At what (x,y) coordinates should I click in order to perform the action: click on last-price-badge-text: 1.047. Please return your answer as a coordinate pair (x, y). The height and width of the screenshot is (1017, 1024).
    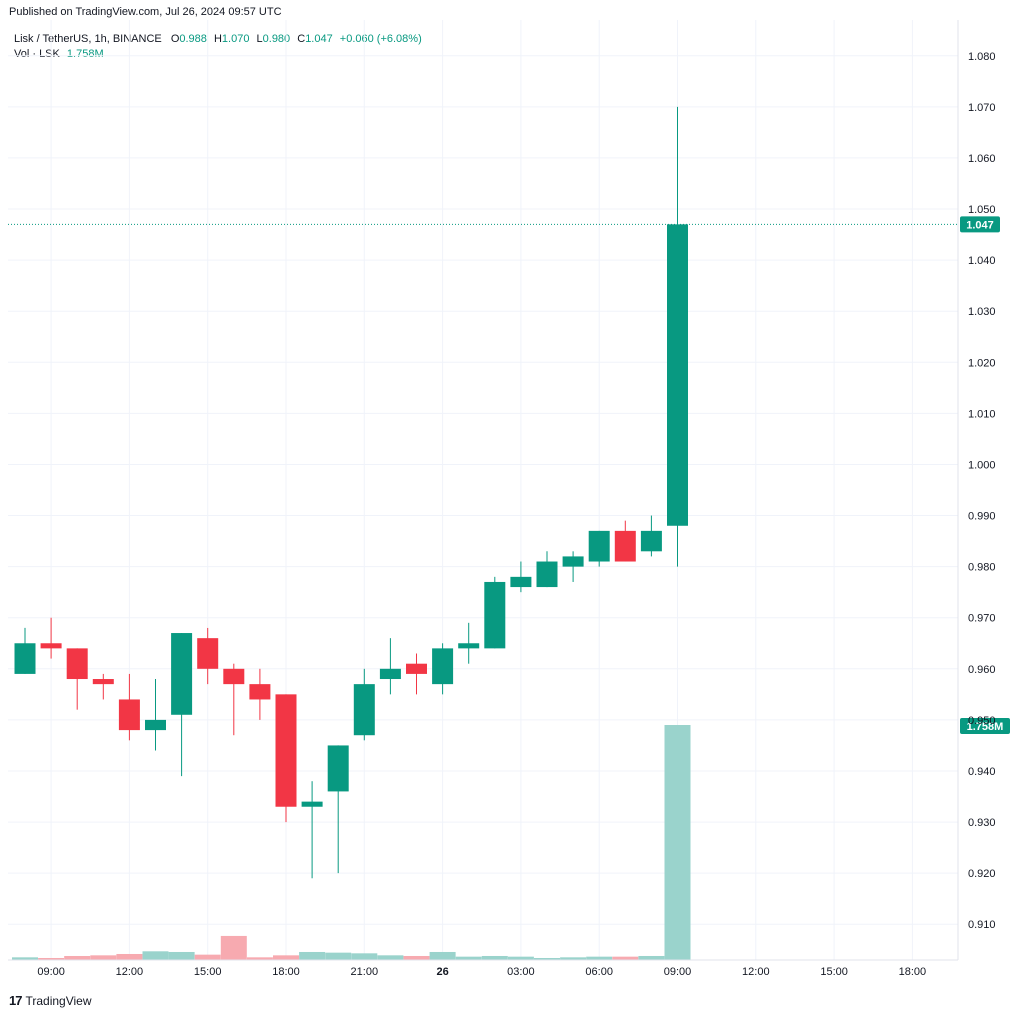
    Looking at the image, I should click on (980, 225).